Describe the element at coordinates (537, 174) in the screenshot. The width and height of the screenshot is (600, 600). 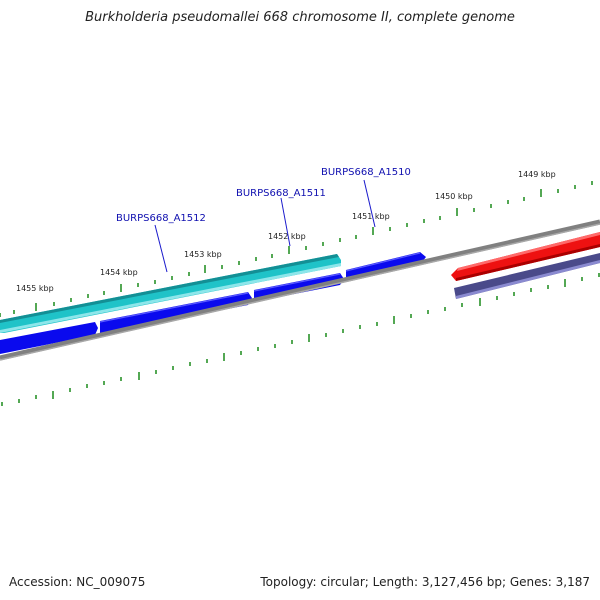
I see `kbp-label: 1449 kbp` at that location.